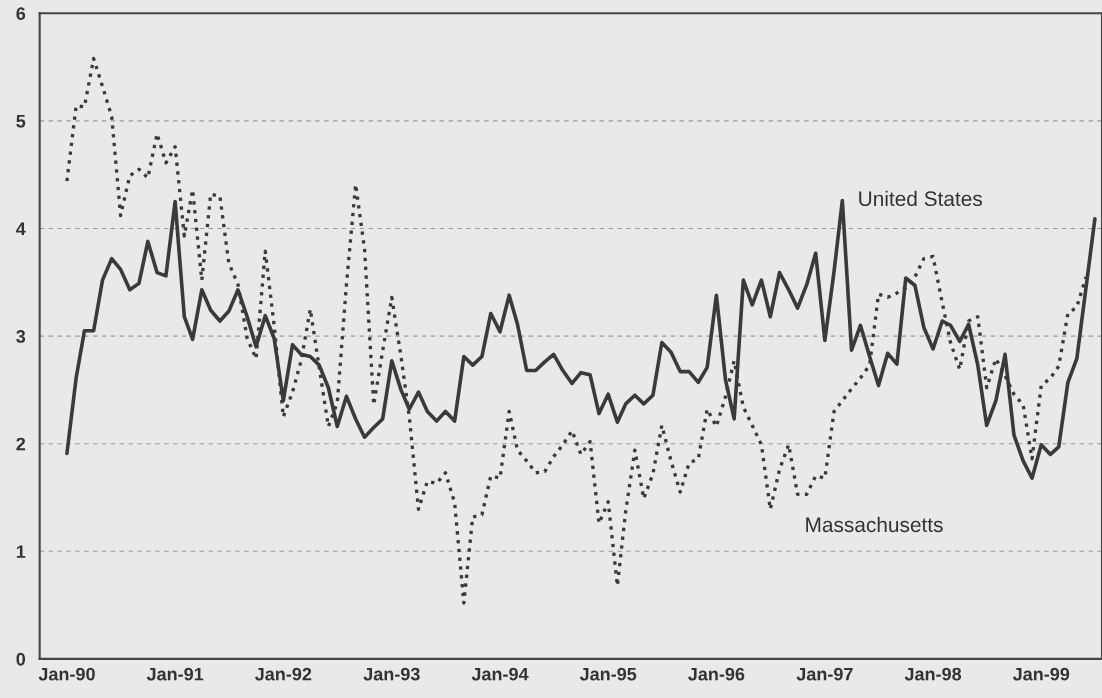 The width and height of the screenshot is (1102, 698). I want to click on x-tick-label: Jan-90, so click(66, 674).